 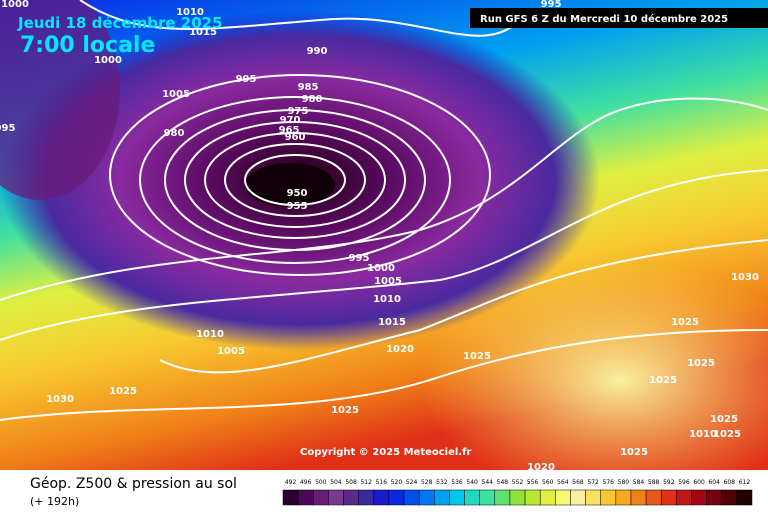 I want to click on scale-label: 572, so click(x=593, y=482).